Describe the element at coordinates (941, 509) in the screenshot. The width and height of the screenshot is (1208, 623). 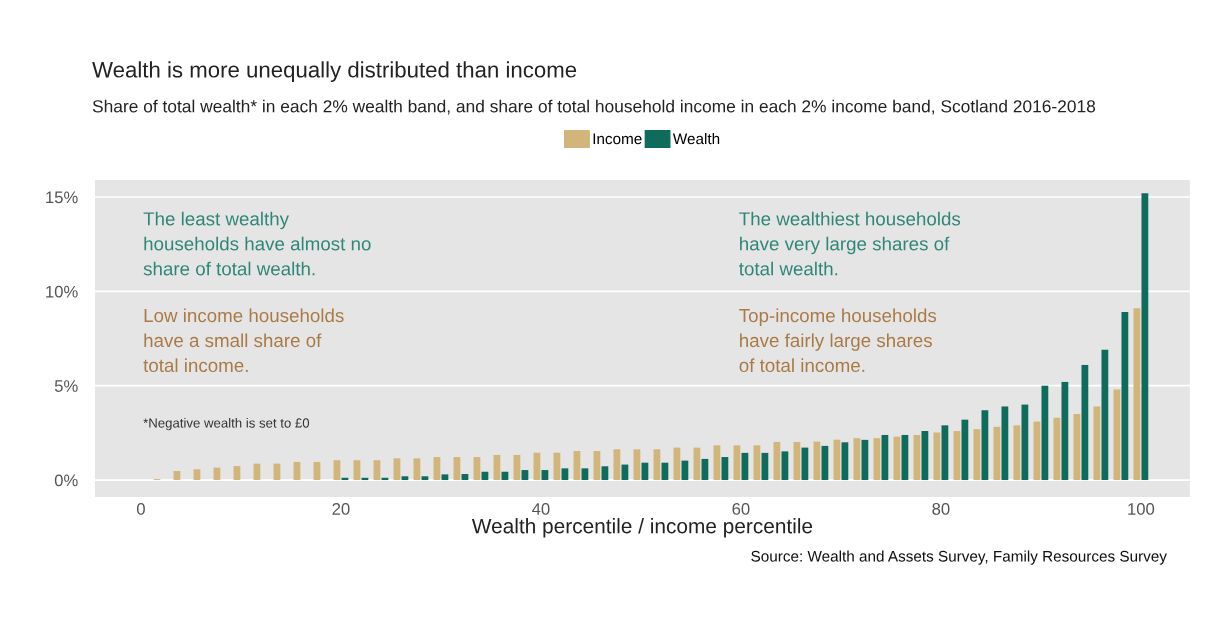
I see `x-tick-label: 80` at that location.